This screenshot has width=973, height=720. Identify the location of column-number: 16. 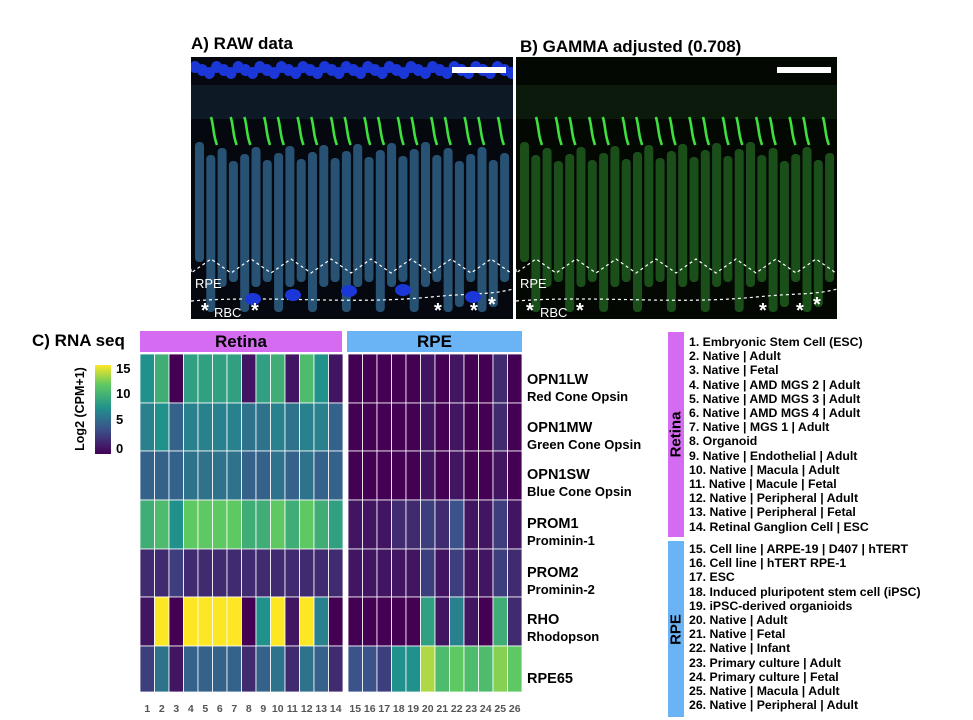
(369, 709).